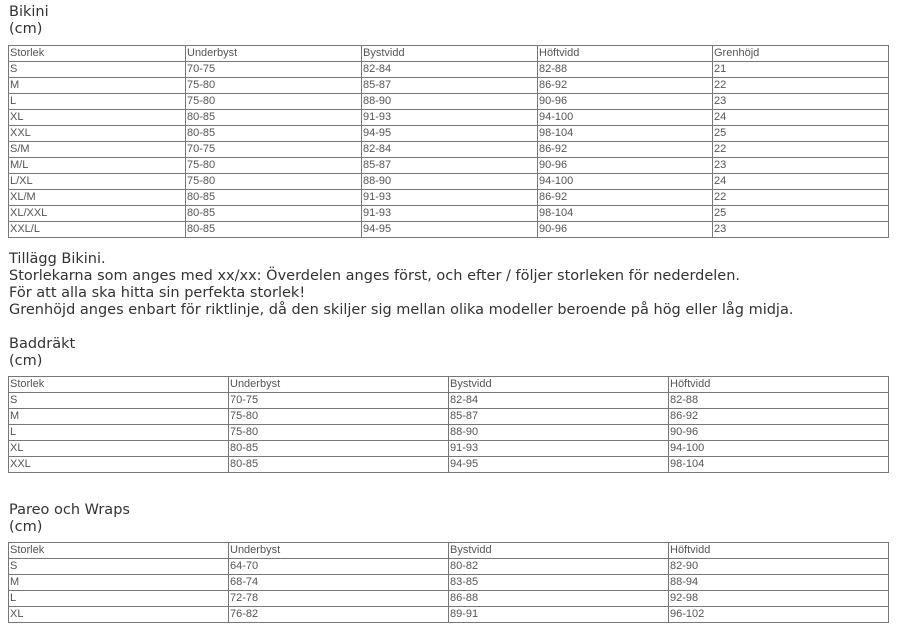  Describe the element at coordinates (97, 197) in the screenshot. I see `table-cell: XL/M` at that location.